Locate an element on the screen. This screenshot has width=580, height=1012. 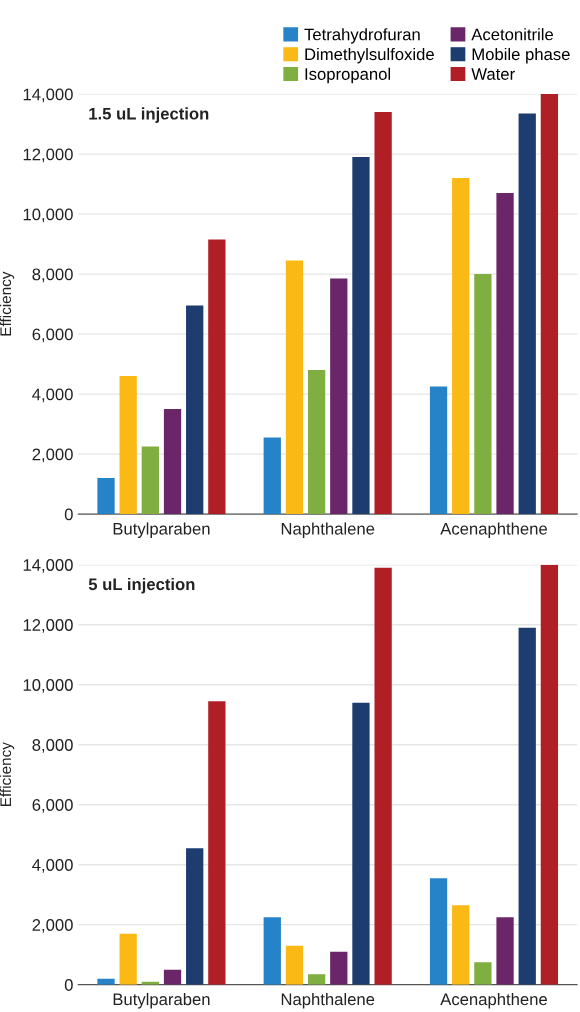
legend-label: Tetrahydrofuran is located at coordinates (362, 36).